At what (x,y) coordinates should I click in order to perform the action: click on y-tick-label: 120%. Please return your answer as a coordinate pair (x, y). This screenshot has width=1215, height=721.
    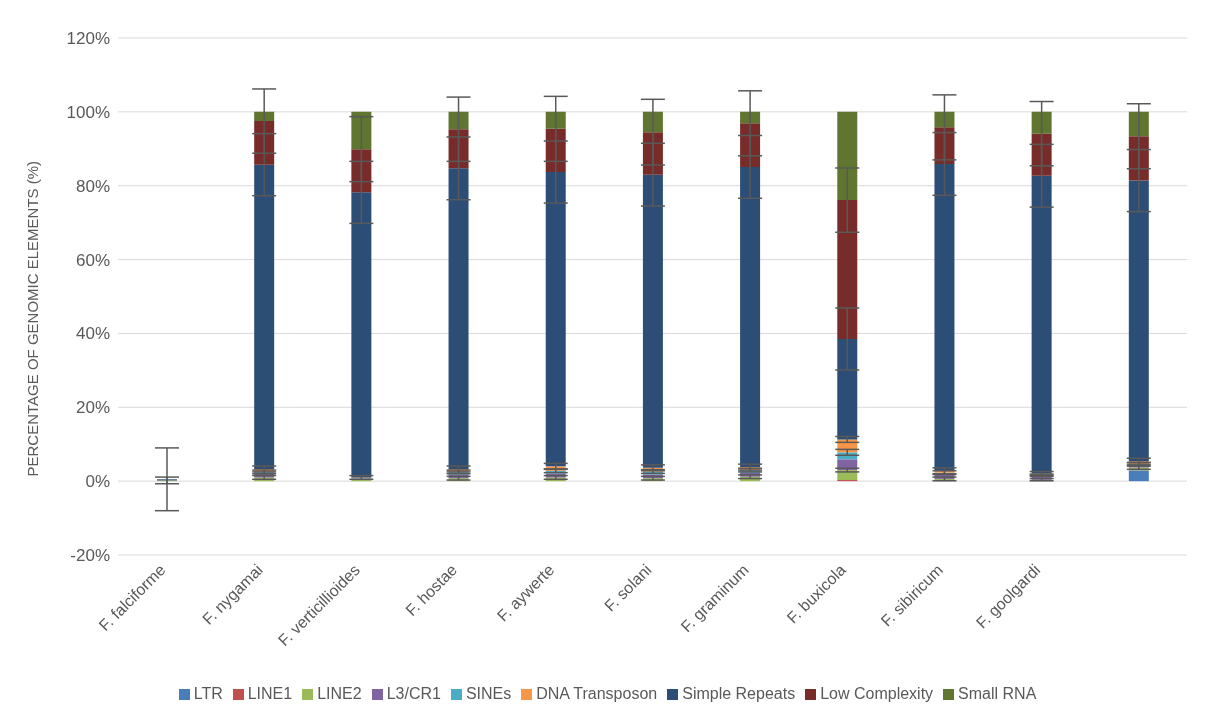
    Looking at the image, I should click on (88, 39).